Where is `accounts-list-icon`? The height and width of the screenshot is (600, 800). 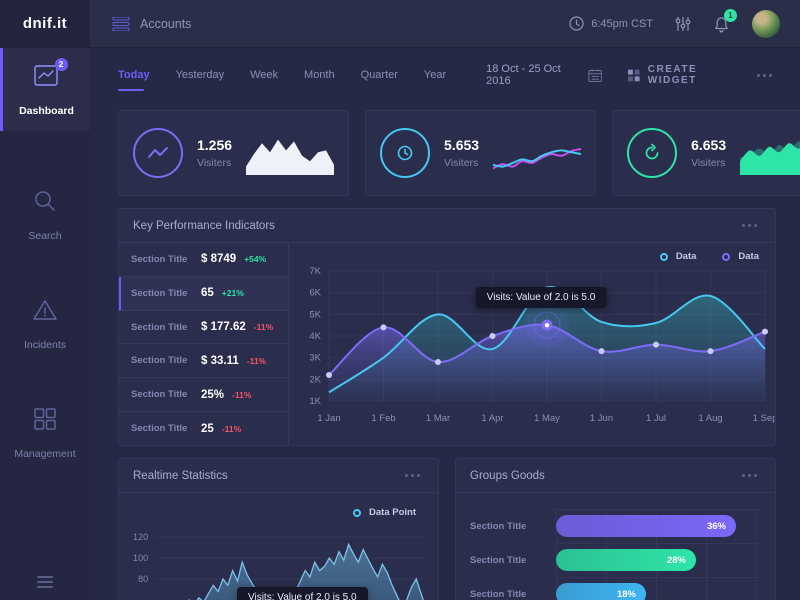 accounts-list-icon is located at coordinates (121, 23).